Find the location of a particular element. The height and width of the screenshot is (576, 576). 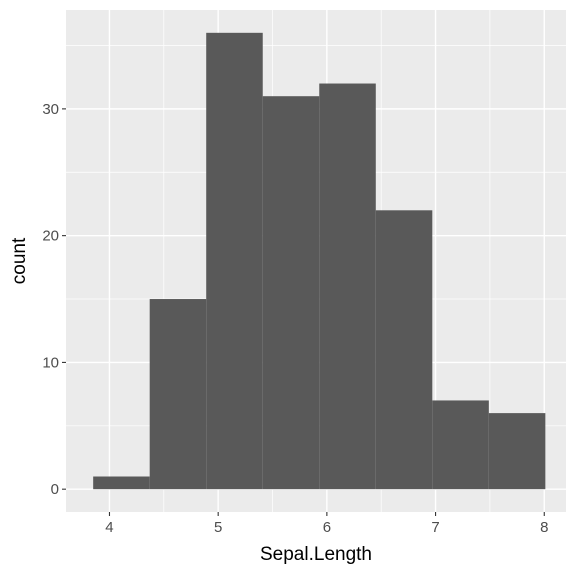

y-tick-label: 30 is located at coordinates (50, 109).